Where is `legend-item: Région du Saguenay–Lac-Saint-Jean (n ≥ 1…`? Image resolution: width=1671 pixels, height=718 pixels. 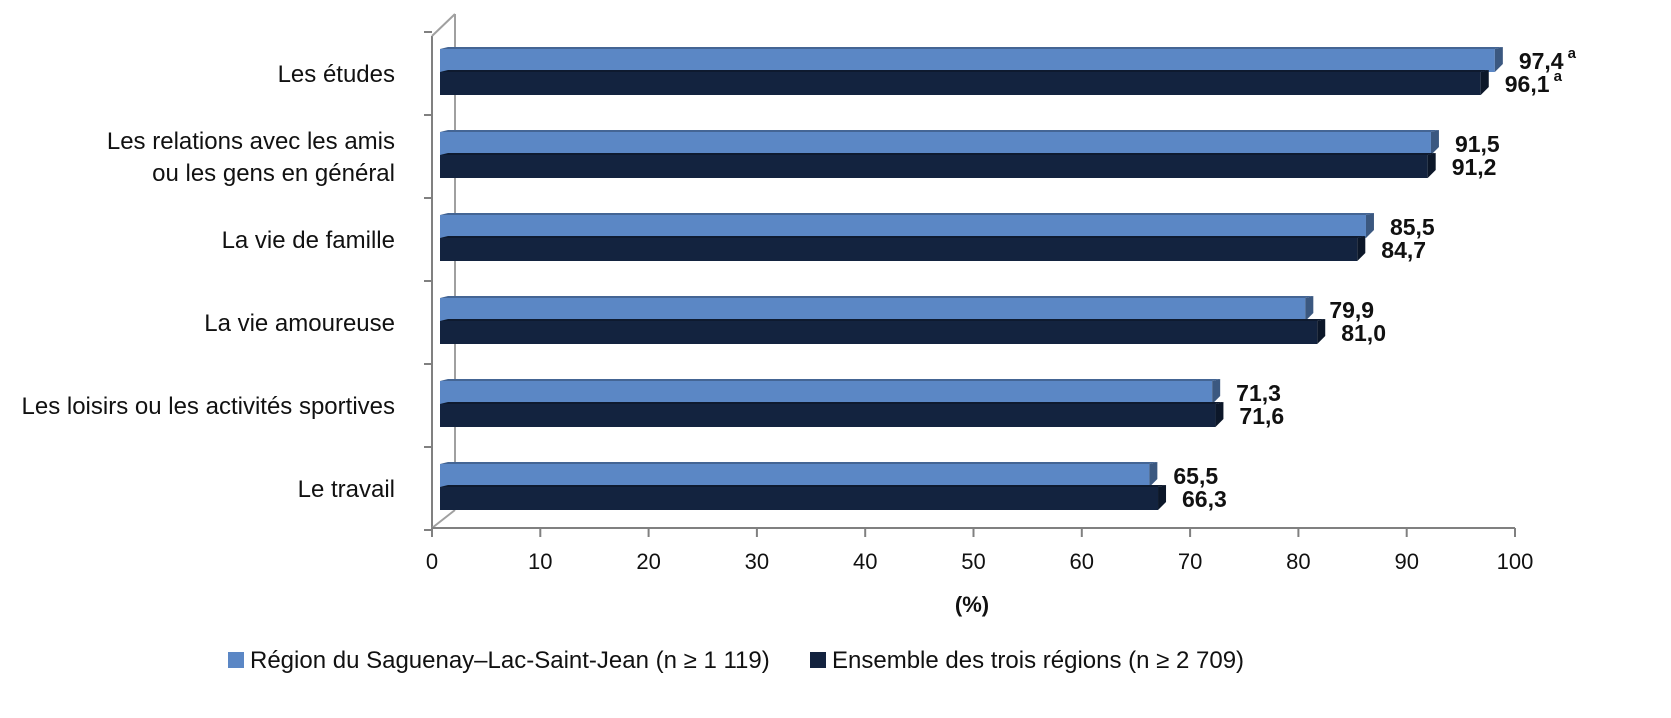
legend-item: Région du Saguenay–Lac-Saint-Jean (n ≥ 1… is located at coordinates (499, 660).